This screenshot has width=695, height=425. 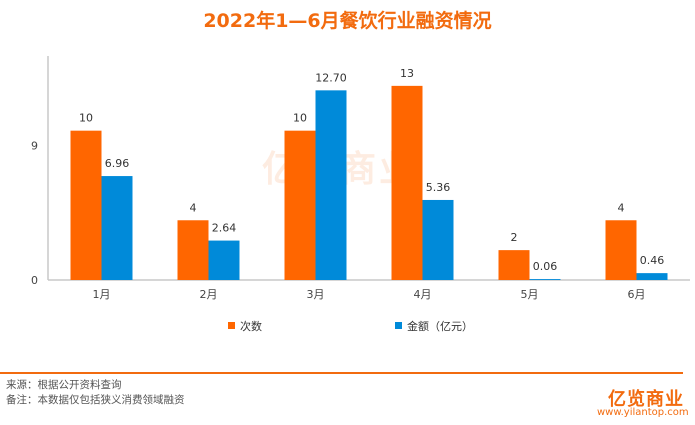 What do you see at coordinates (545, 266) in the screenshot?
I see `data-label: 0.06` at bounding box center [545, 266].